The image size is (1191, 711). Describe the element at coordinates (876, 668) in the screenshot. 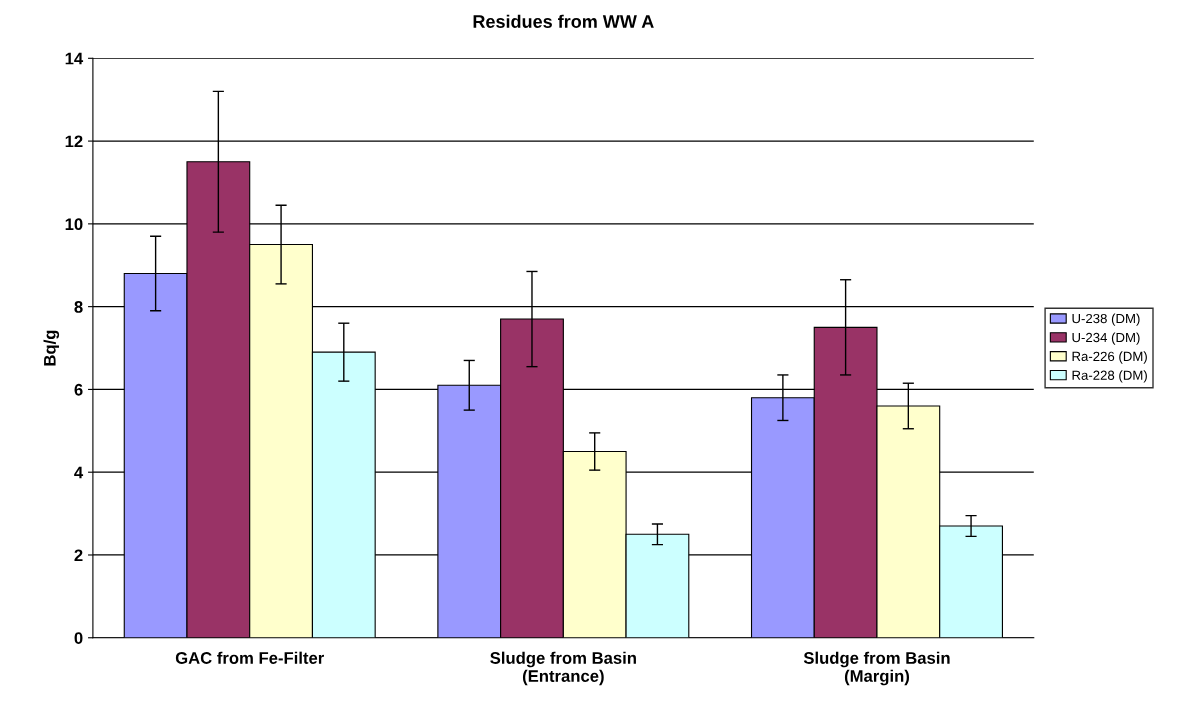

I see `x-tick-label: Sludge from Basin (Margin)` at that location.